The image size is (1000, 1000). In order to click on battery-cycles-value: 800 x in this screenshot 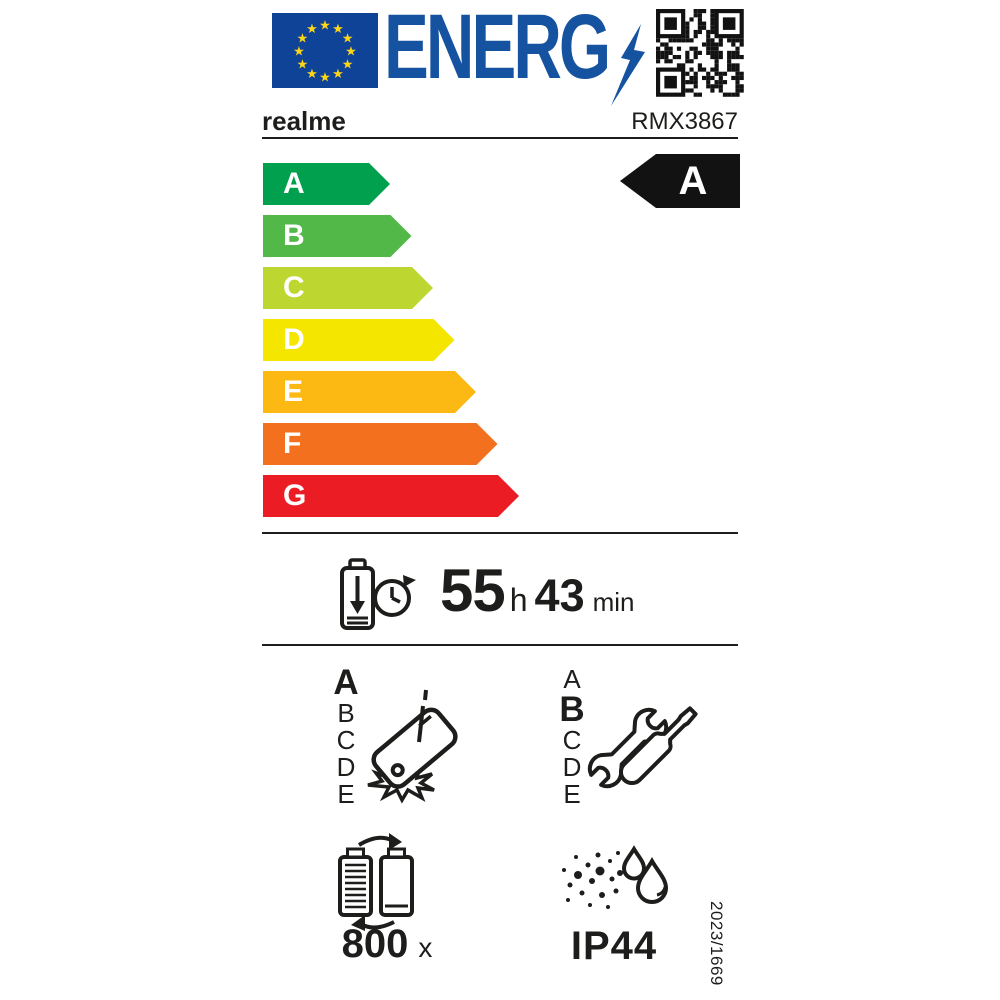, I will do `click(387, 944)`.